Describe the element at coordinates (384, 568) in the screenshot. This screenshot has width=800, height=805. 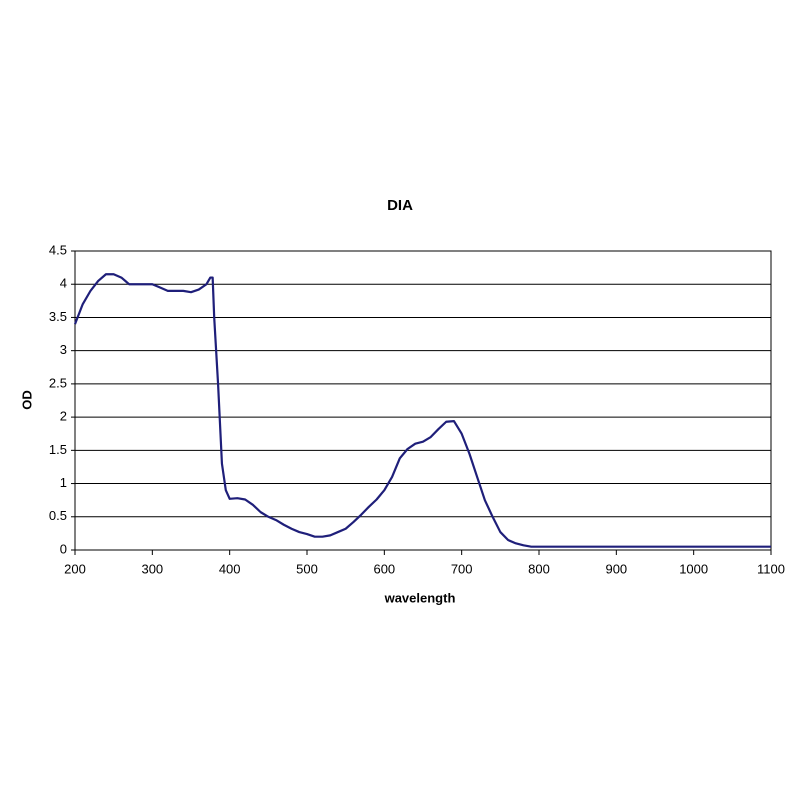
I see `x-tick-label: 600` at that location.